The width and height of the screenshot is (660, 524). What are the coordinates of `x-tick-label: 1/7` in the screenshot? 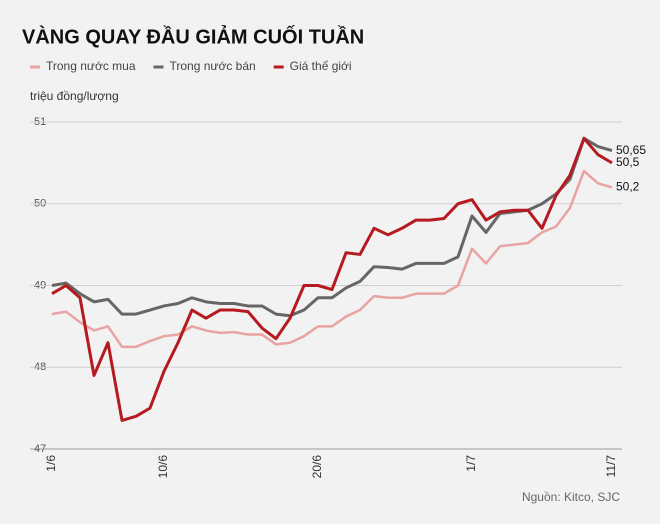 It's located at (471, 463).